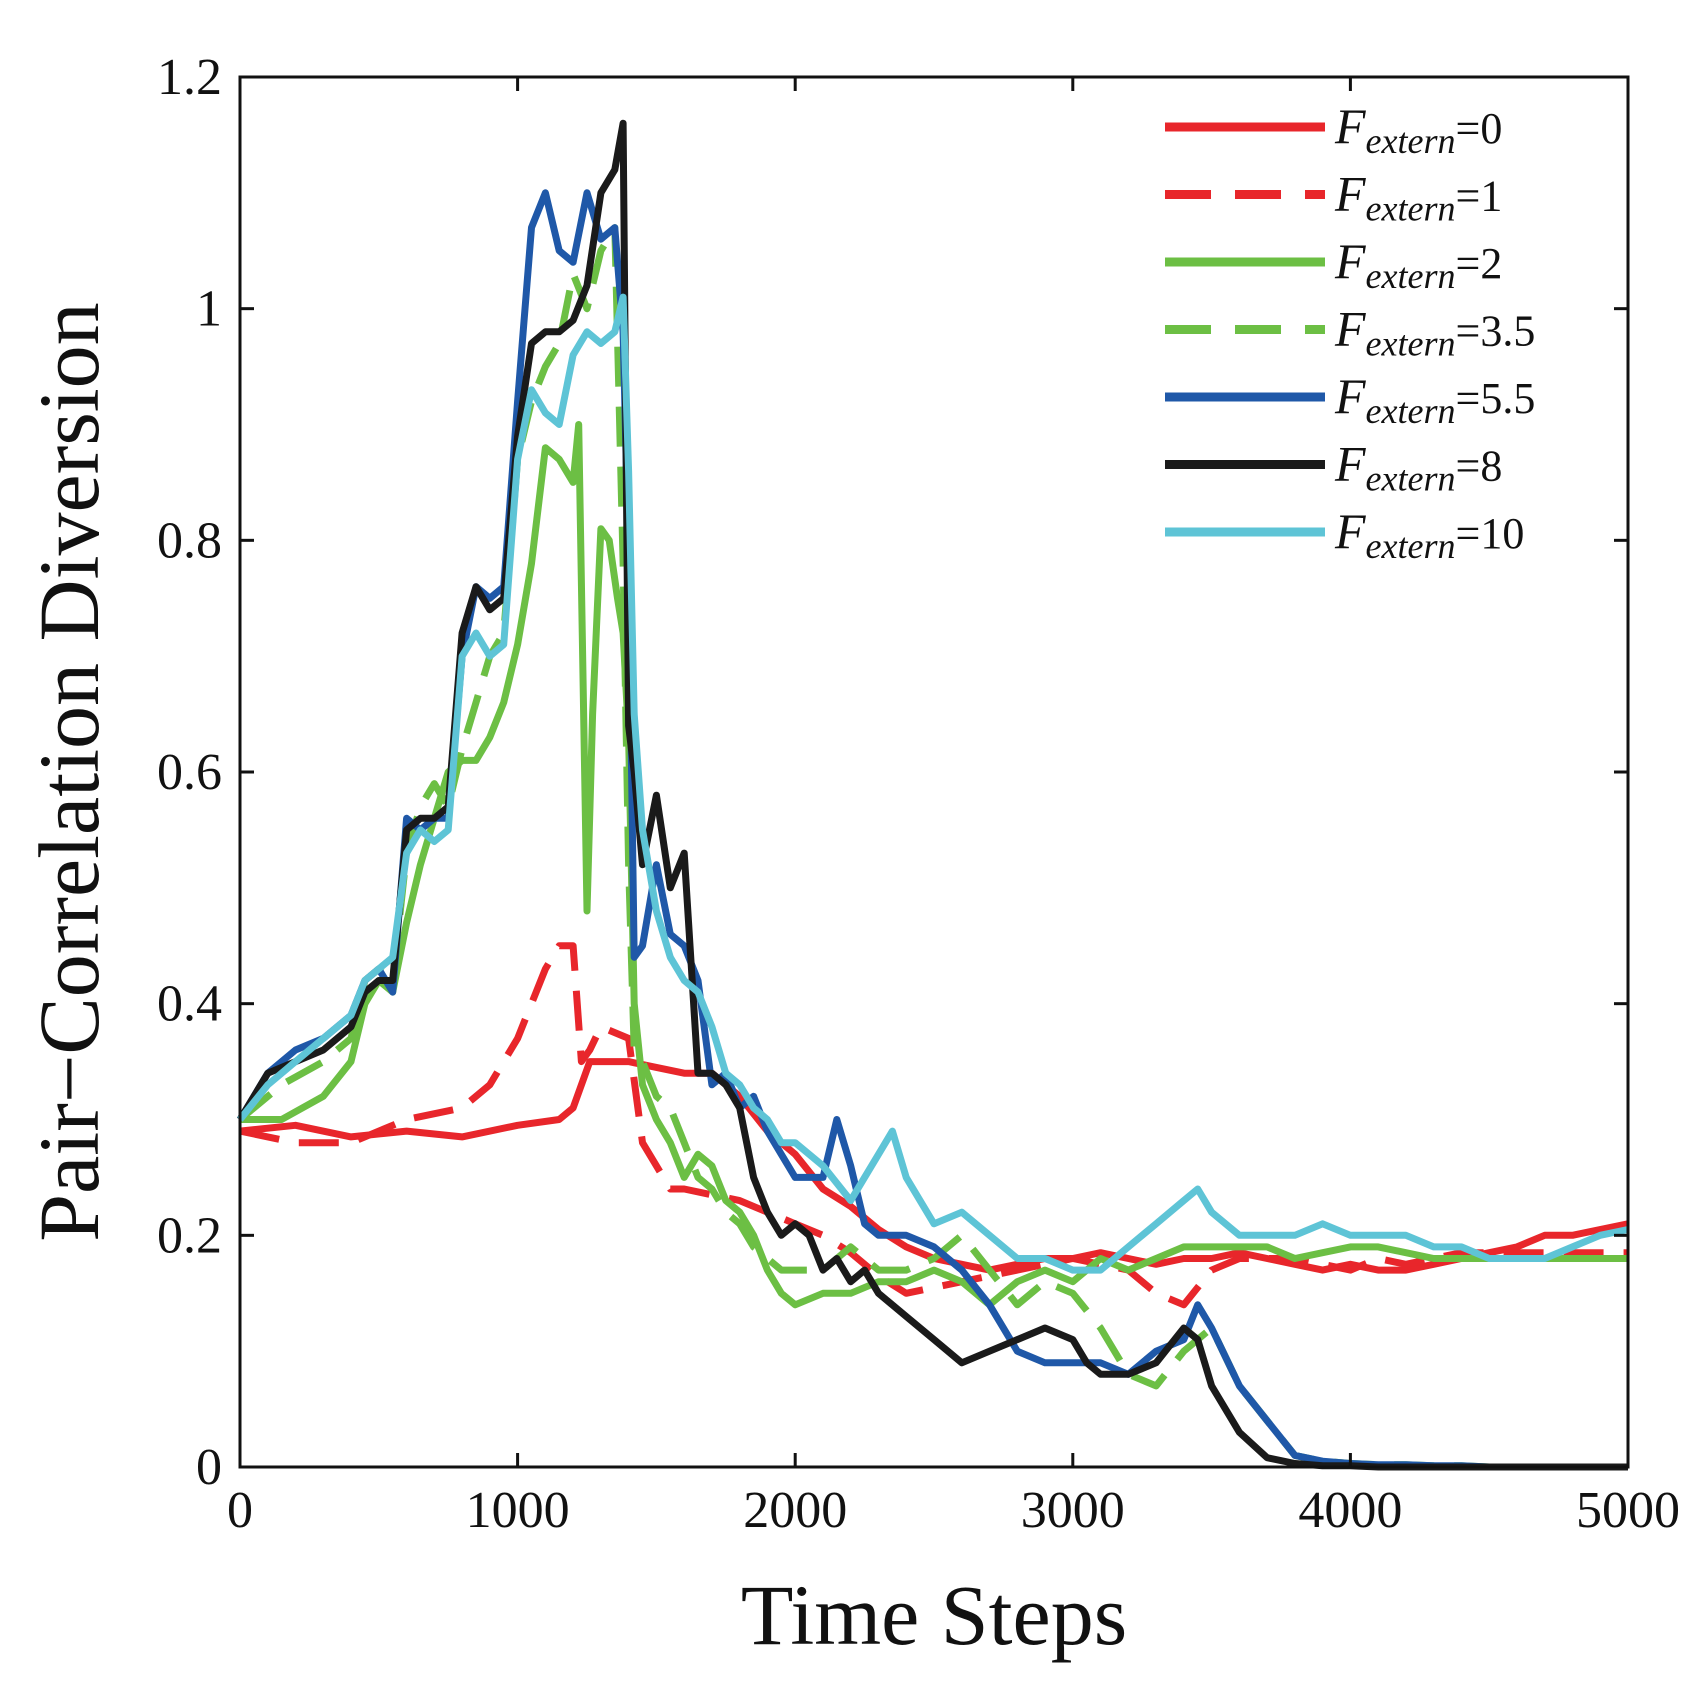 The width and height of the screenshot is (1696, 1689). I want to click on legend-label-6: Fextern=10, so click(1429, 534).